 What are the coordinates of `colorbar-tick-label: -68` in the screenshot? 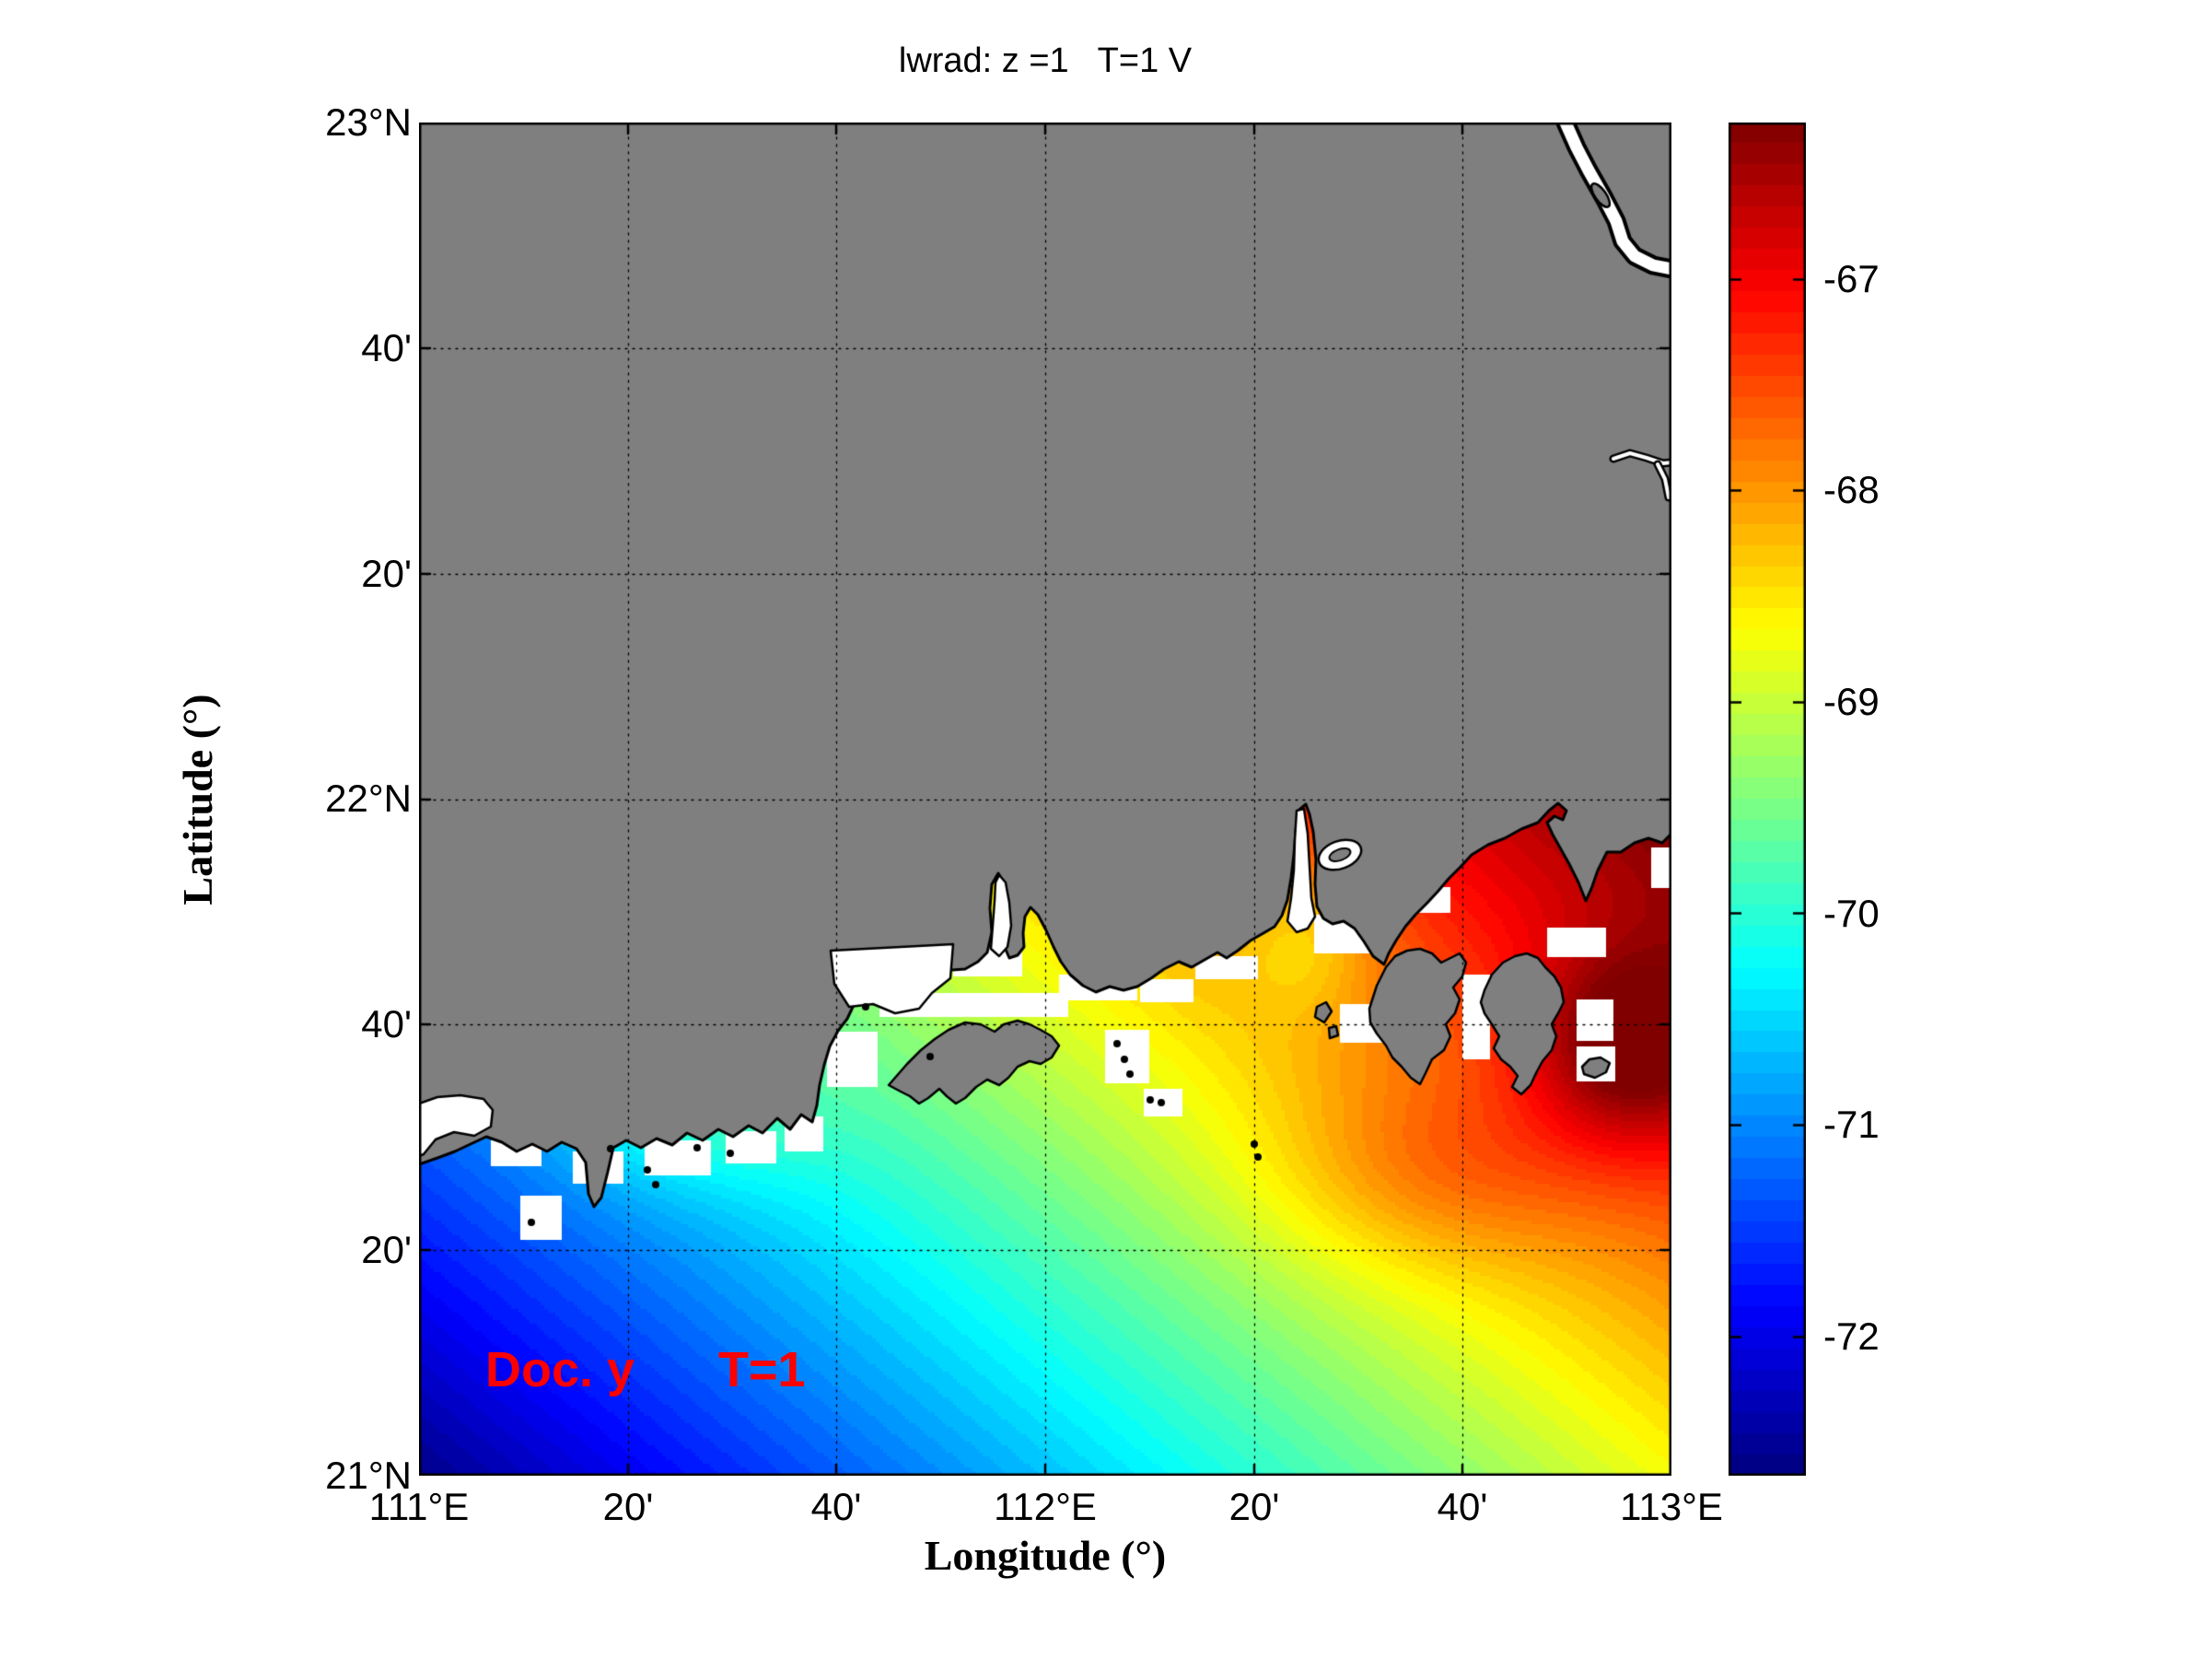 It's located at (1852, 489).